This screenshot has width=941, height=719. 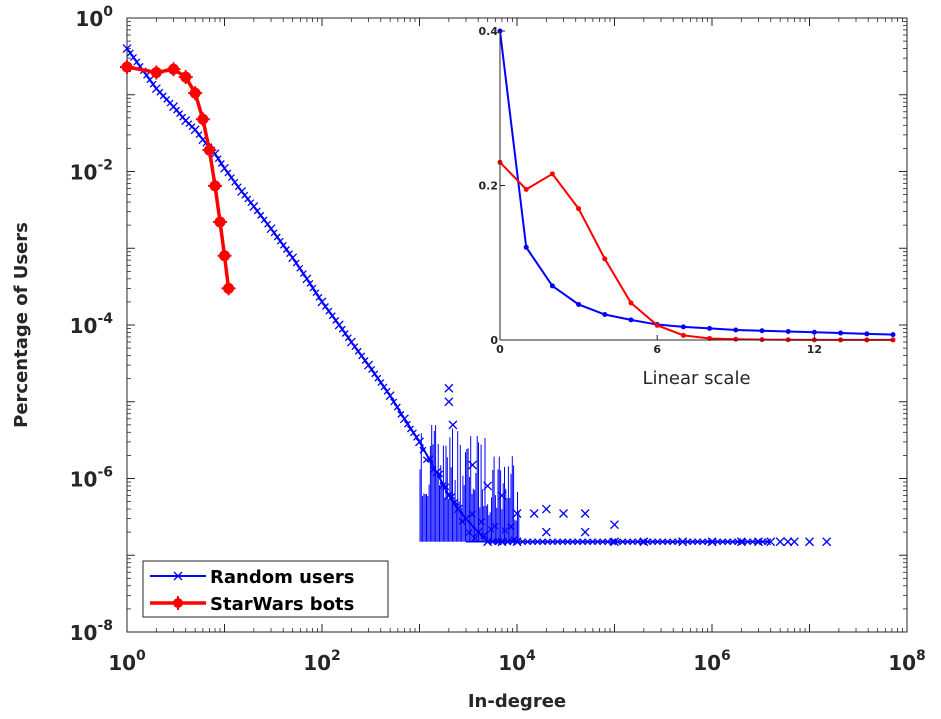 What do you see at coordinates (696, 251) in the screenshot?
I see `inset-series-line-starwars-bots` at bounding box center [696, 251].